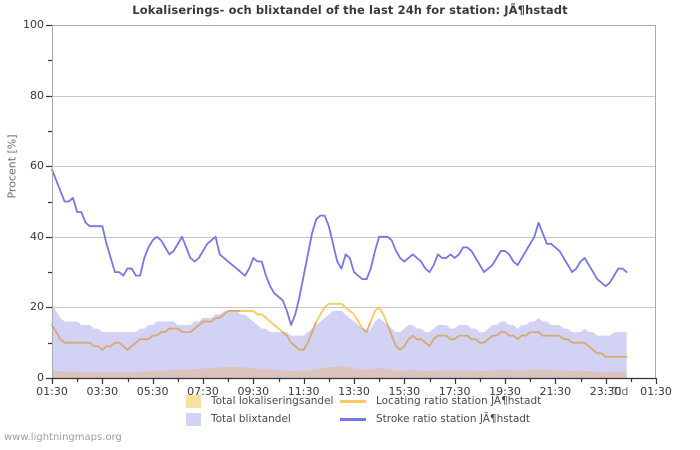 Image resolution: width=700 pixels, height=450 pixels. I want to click on legend-label-blixtandel: Total blixtandel, so click(251, 419).